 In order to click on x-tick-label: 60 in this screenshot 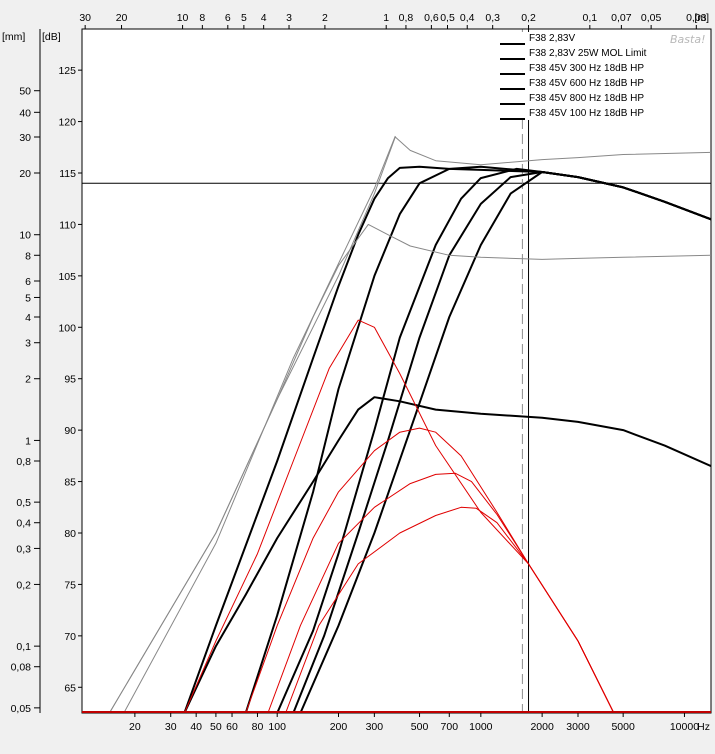, I will do `click(232, 727)`.